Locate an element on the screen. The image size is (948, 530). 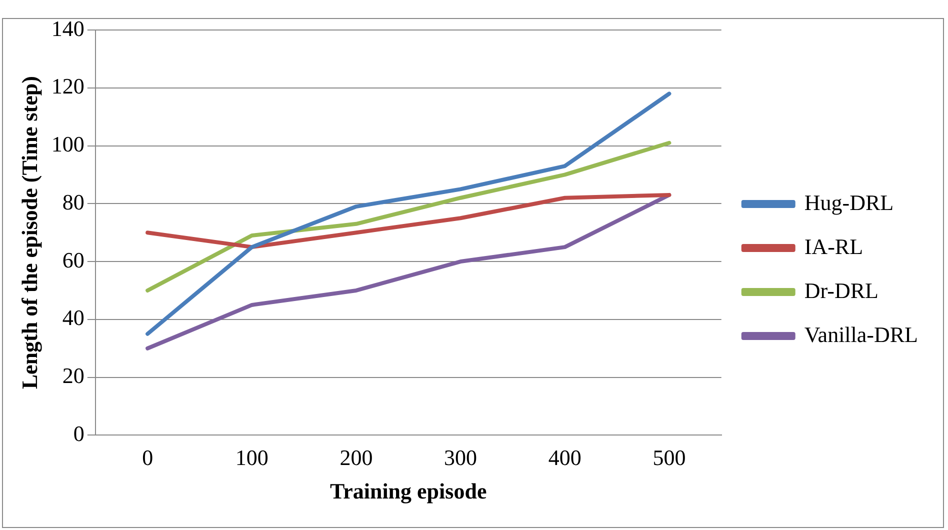
y-tick-label: 80 is located at coordinates (73, 201).